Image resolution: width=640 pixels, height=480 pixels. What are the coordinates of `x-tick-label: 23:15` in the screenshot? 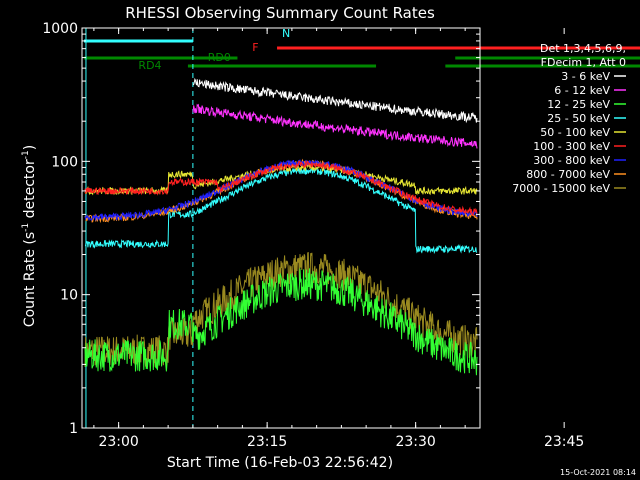 It's located at (267, 442).